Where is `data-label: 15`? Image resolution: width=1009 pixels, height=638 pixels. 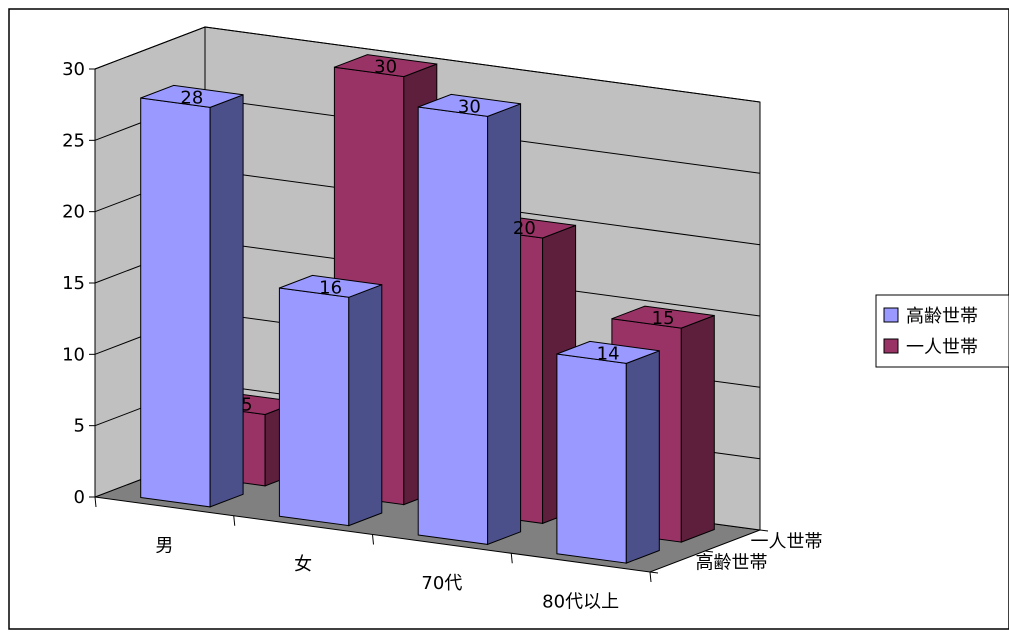 data-label: 15 is located at coordinates (663, 318).